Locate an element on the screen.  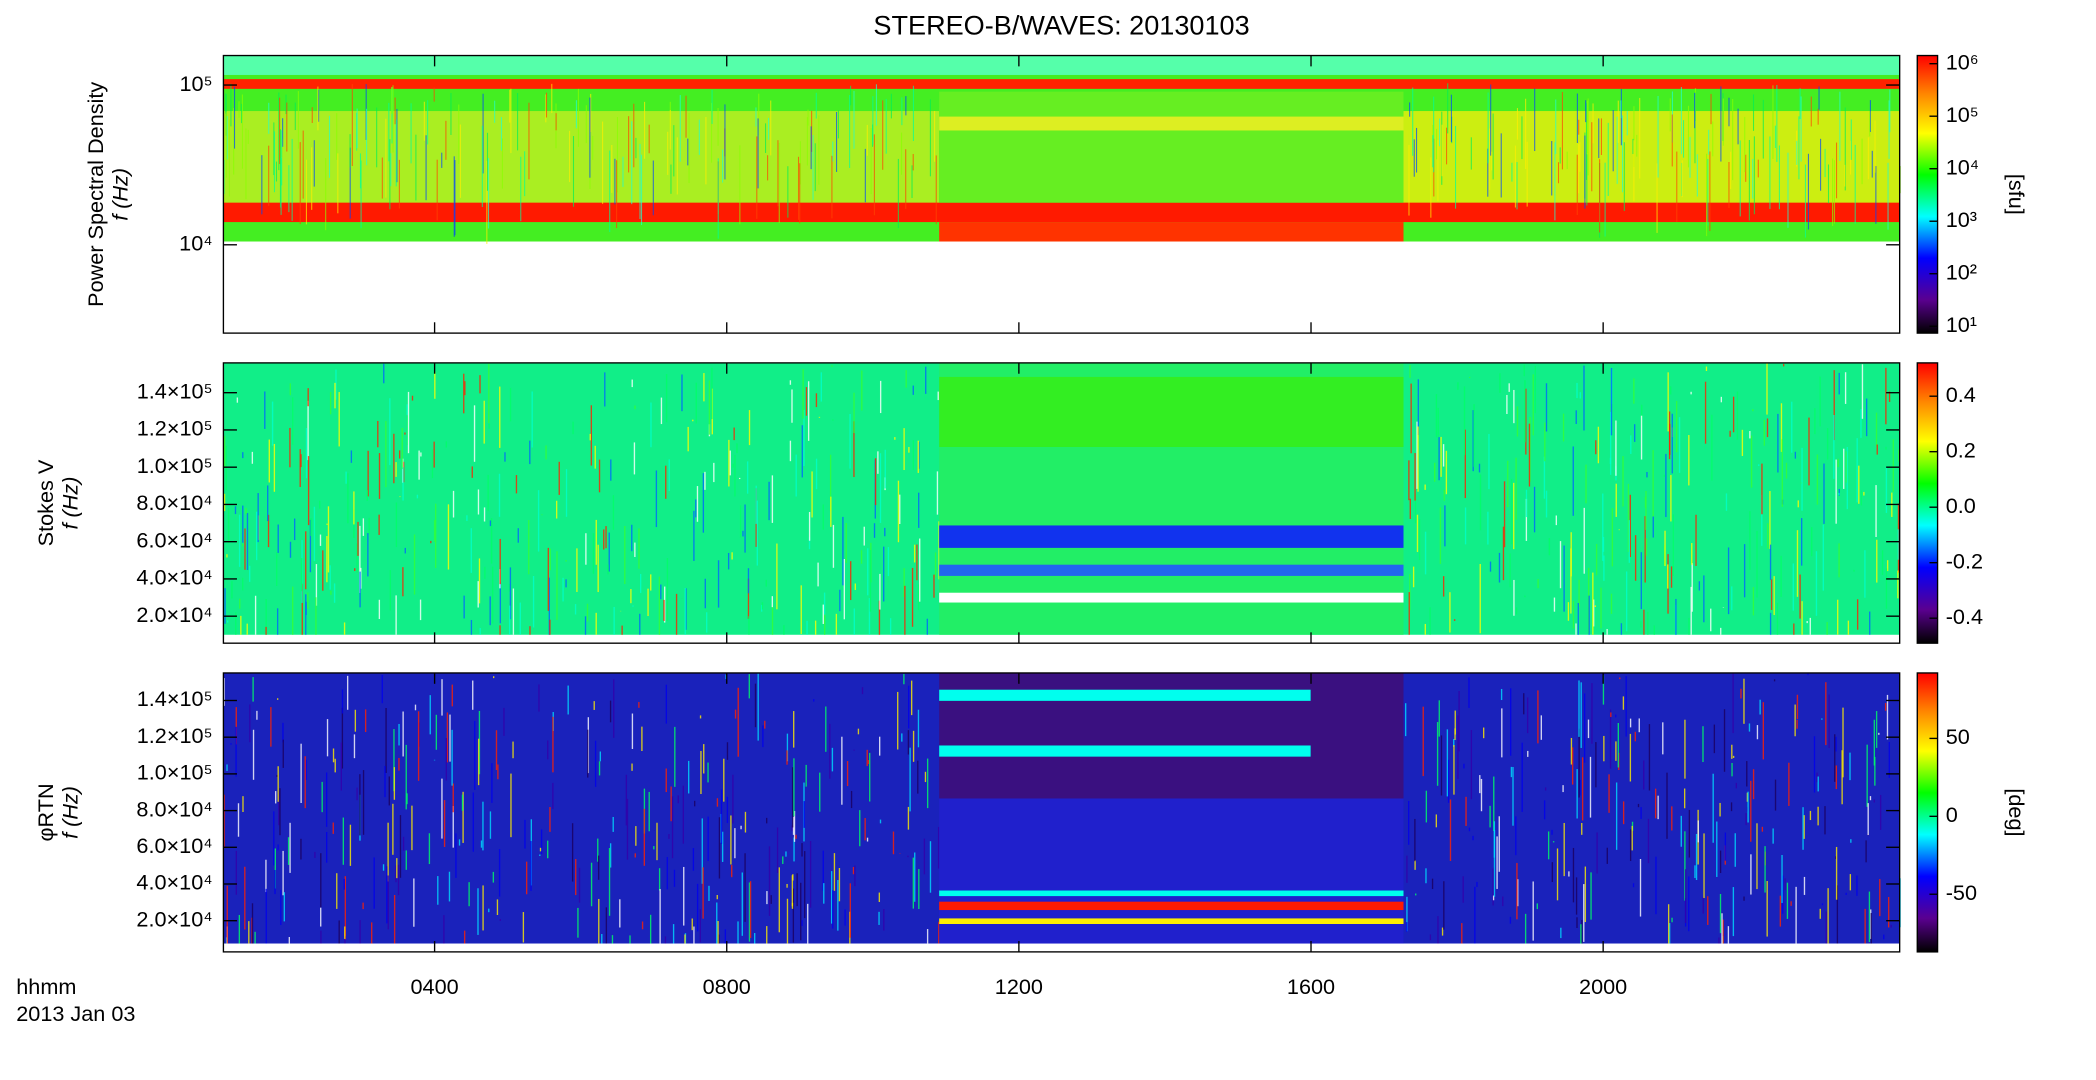
y-tick-label: 1.4×10⁵ is located at coordinates (175, 390).